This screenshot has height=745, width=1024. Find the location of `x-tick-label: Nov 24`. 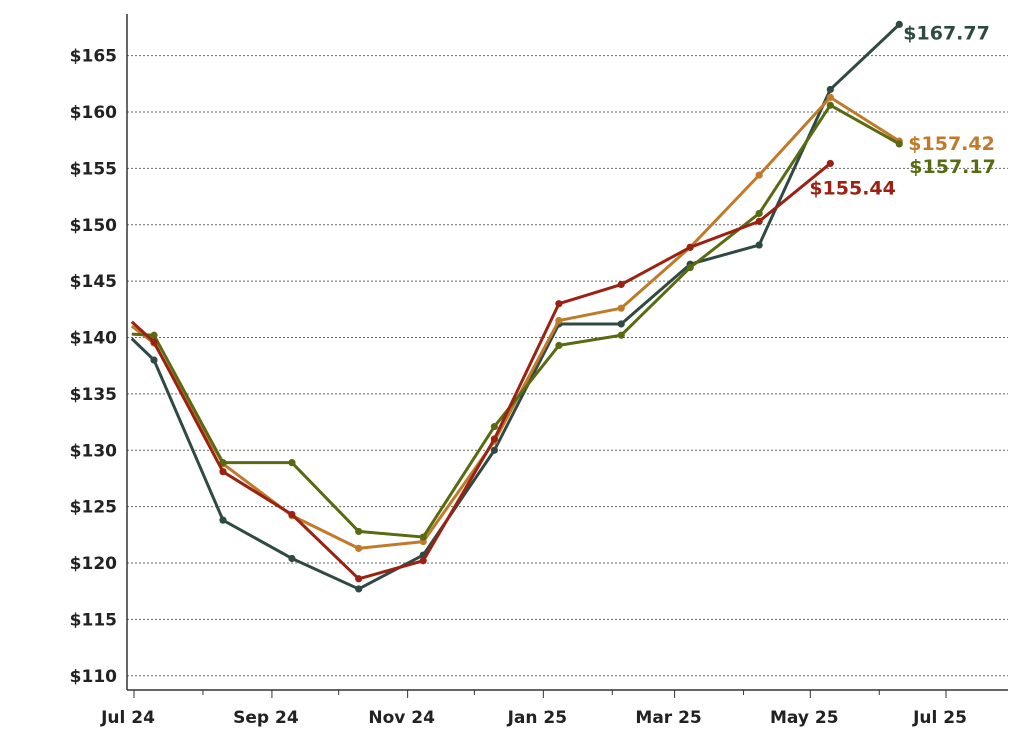

x-tick-label: Nov 24 is located at coordinates (401, 718).